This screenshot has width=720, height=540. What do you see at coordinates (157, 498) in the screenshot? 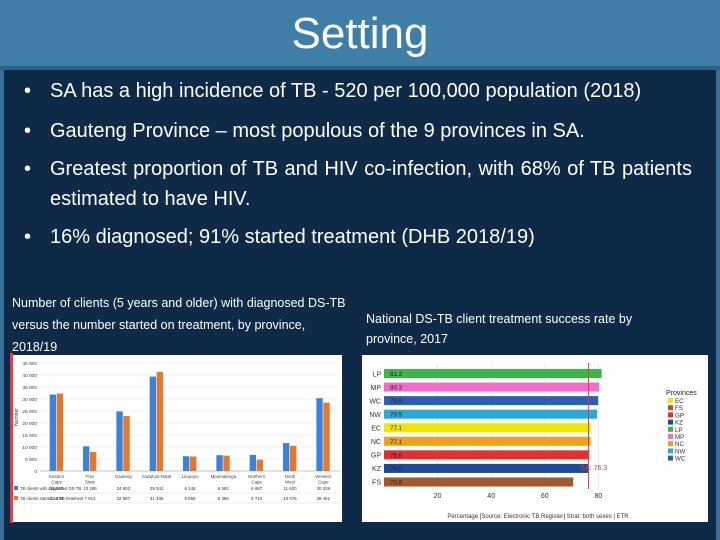
I see `table-cell: 41 335` at bounding box center [157, 498].